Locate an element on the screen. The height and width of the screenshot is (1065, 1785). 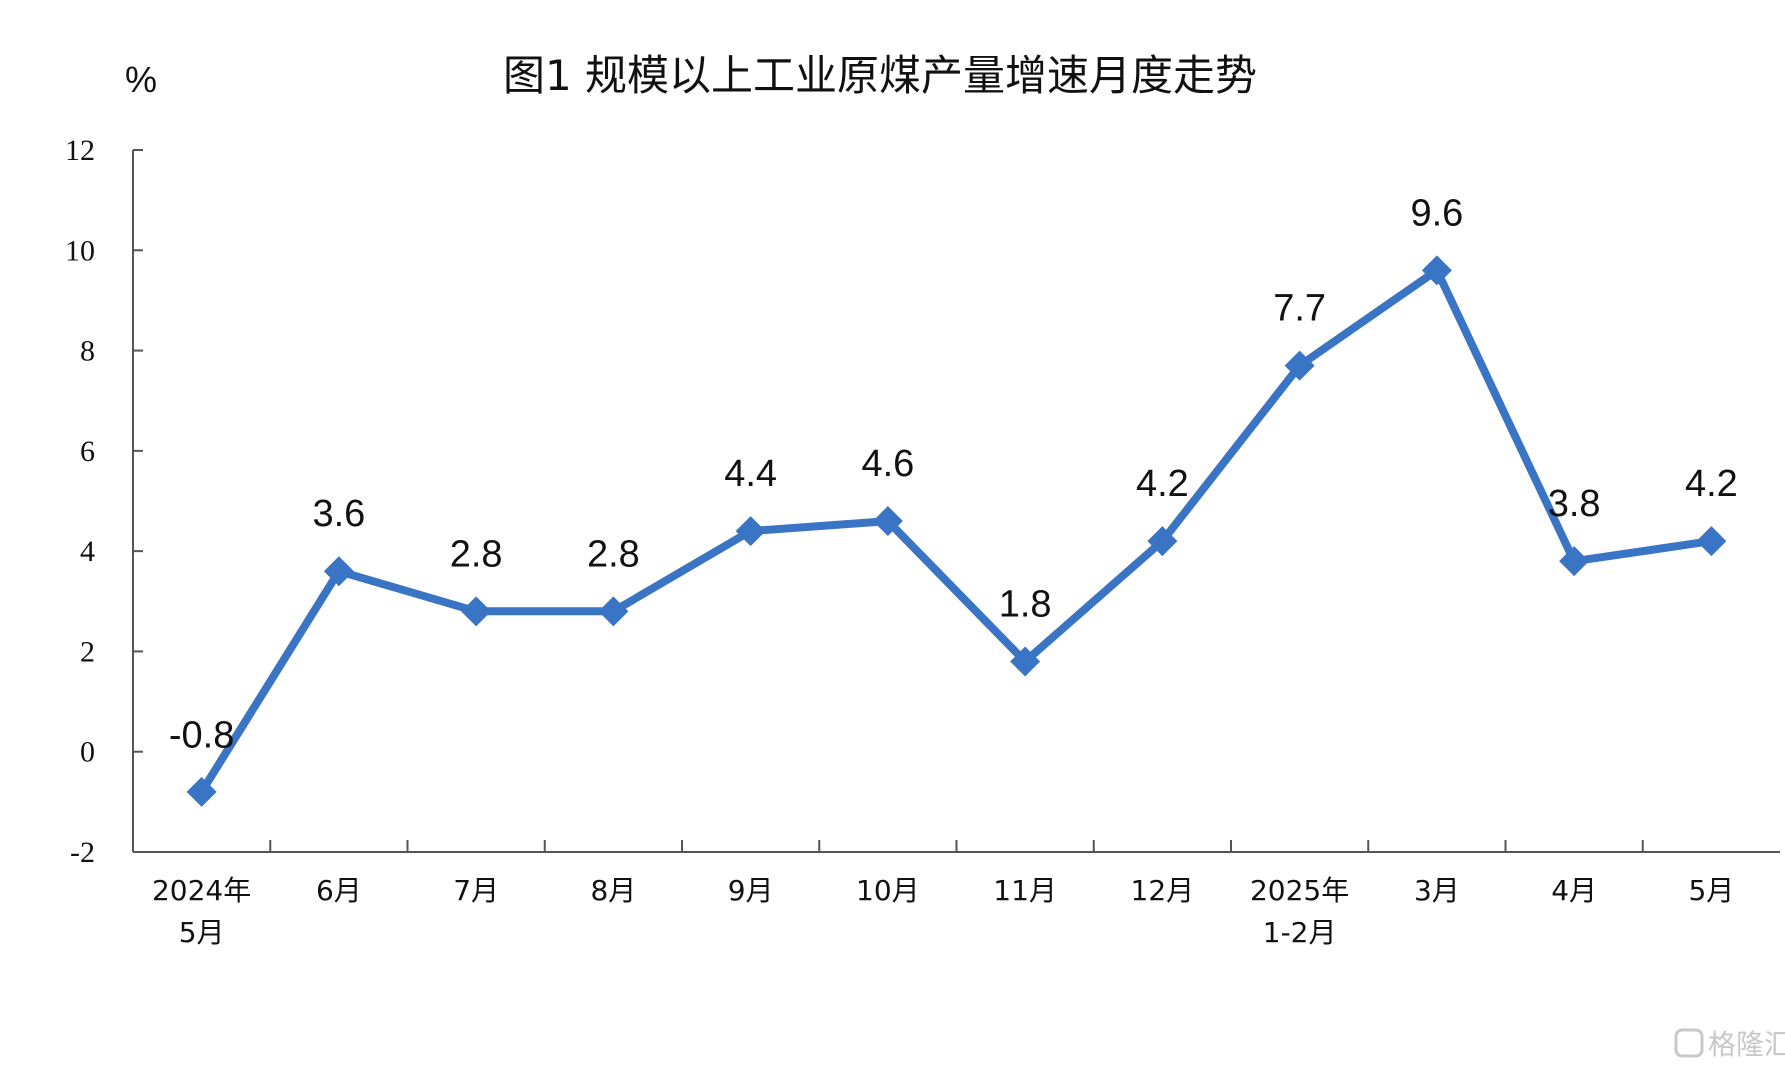
x-tick-label: 6月 is located at coordinates (339, 890).